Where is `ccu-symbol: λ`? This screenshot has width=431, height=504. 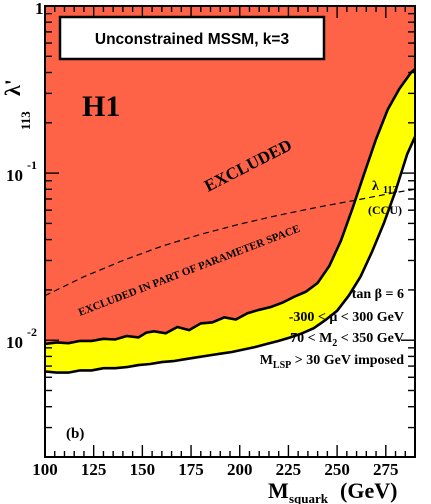 ccu-symbol: λ is located at coordinates (375, 186).